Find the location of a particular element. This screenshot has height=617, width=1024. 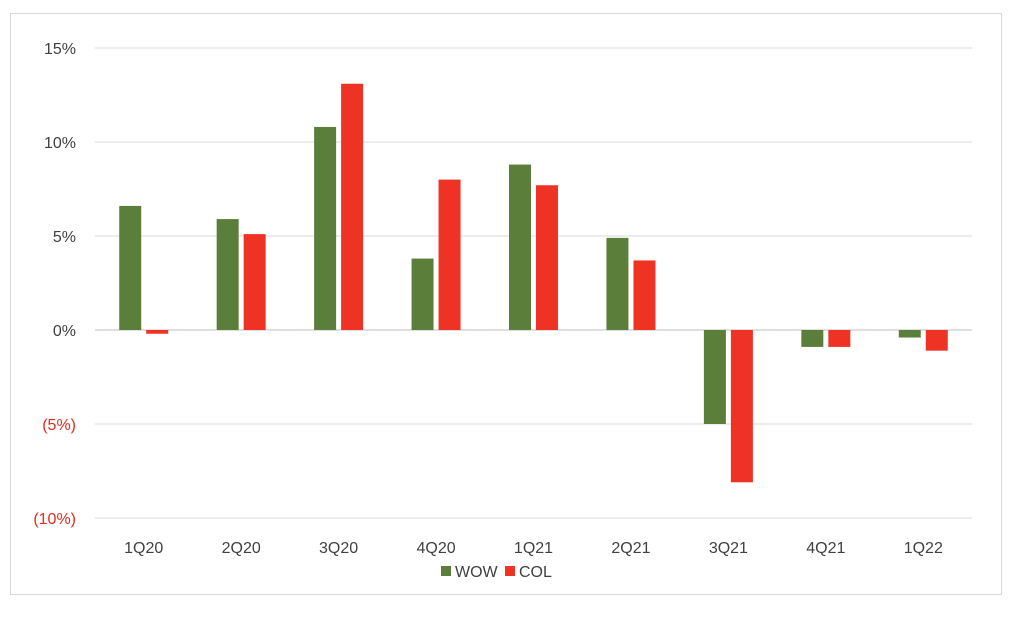

bar-col-2q20 is located at coordinates (254, 282).